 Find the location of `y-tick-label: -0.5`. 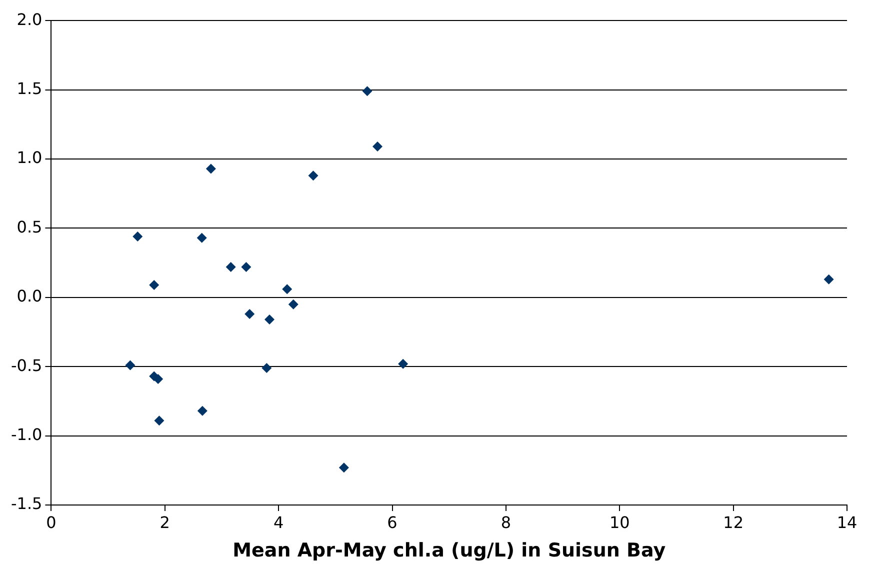

y-tick-label: -0.5 is located at coordinates (26, 365).